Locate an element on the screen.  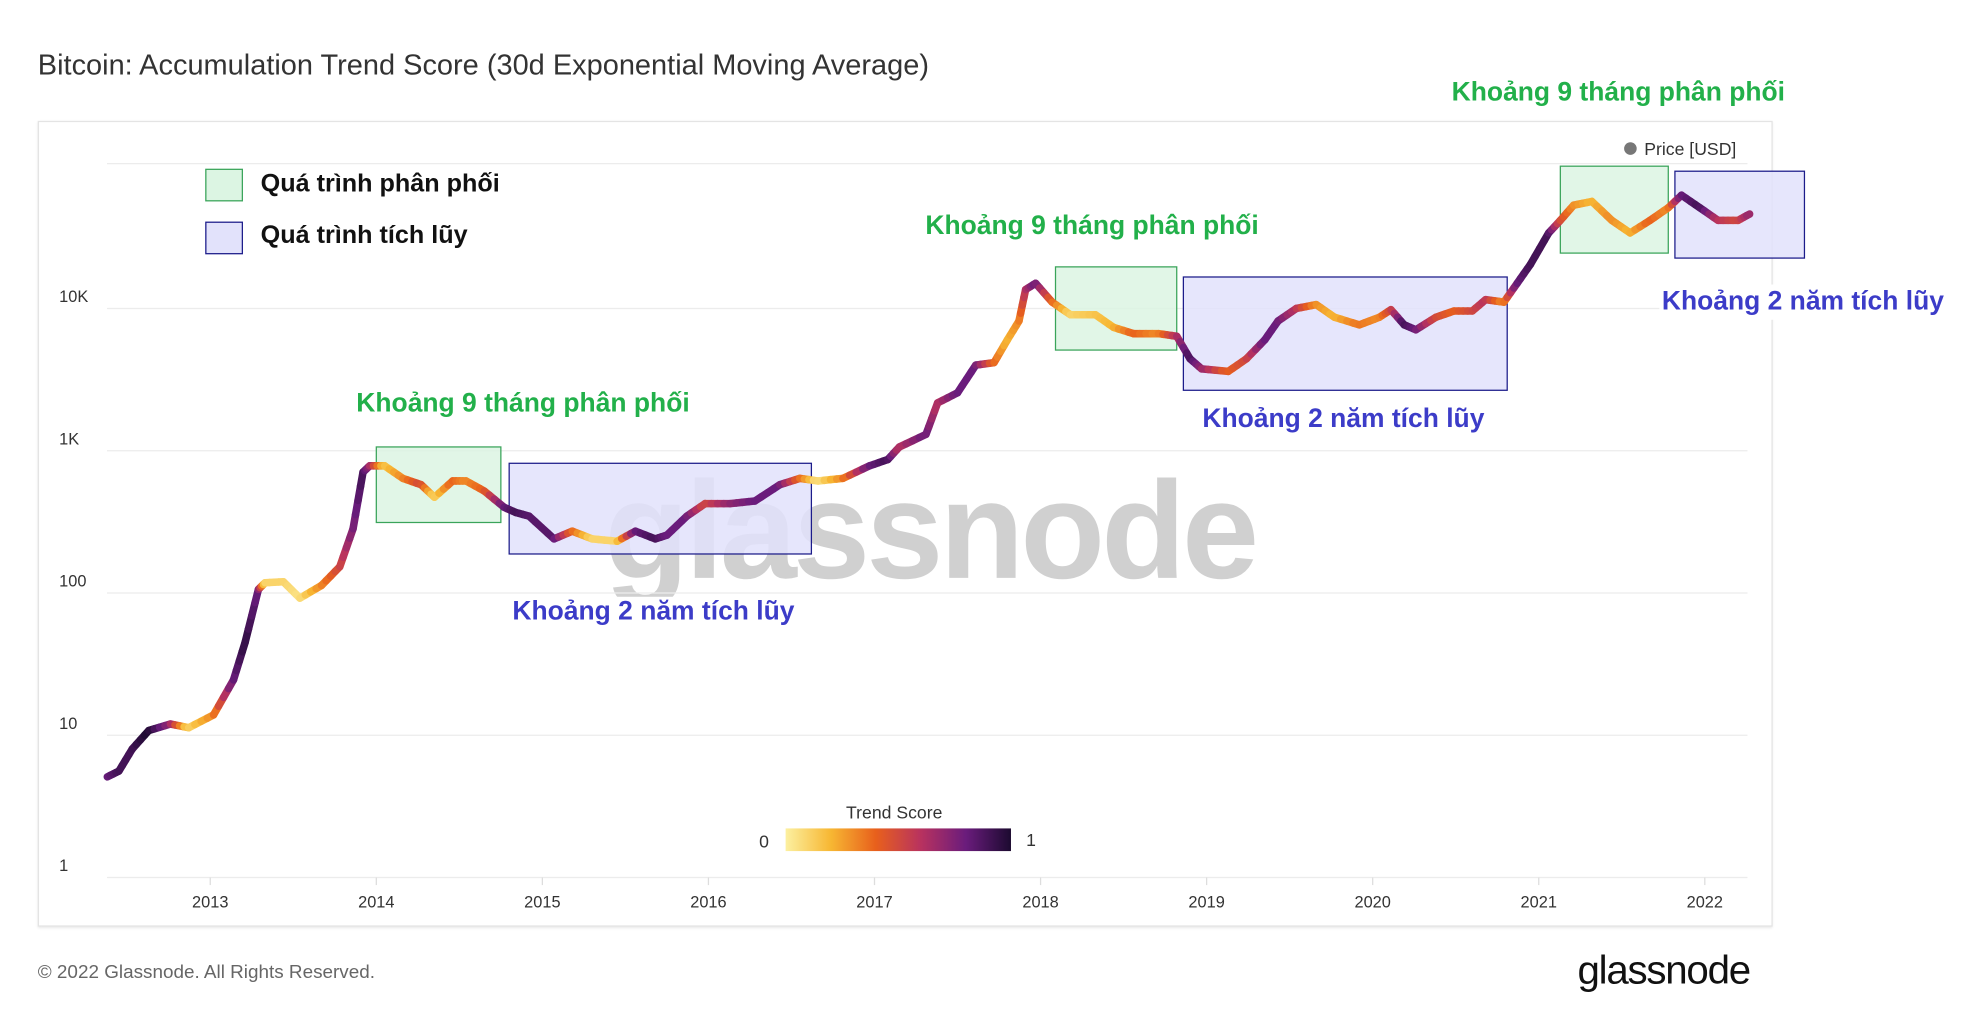
y-tick-label: 1K is located at coordinates (69, 439).